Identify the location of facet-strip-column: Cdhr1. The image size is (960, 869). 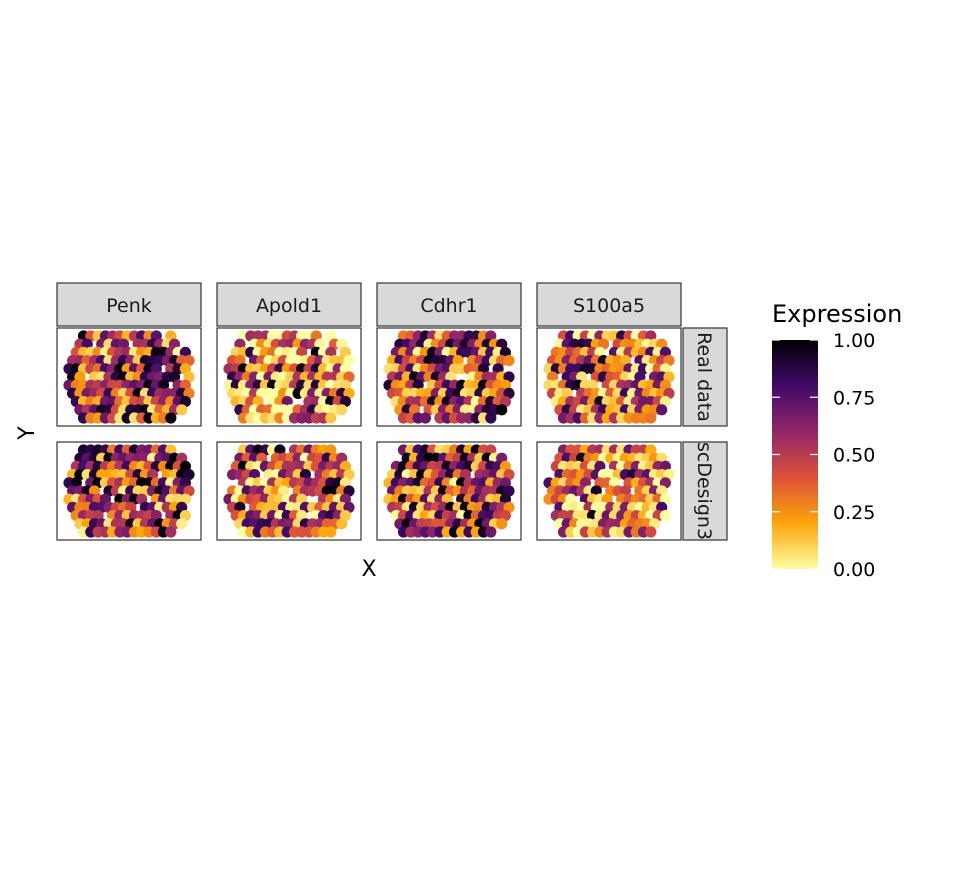
(449, 304).